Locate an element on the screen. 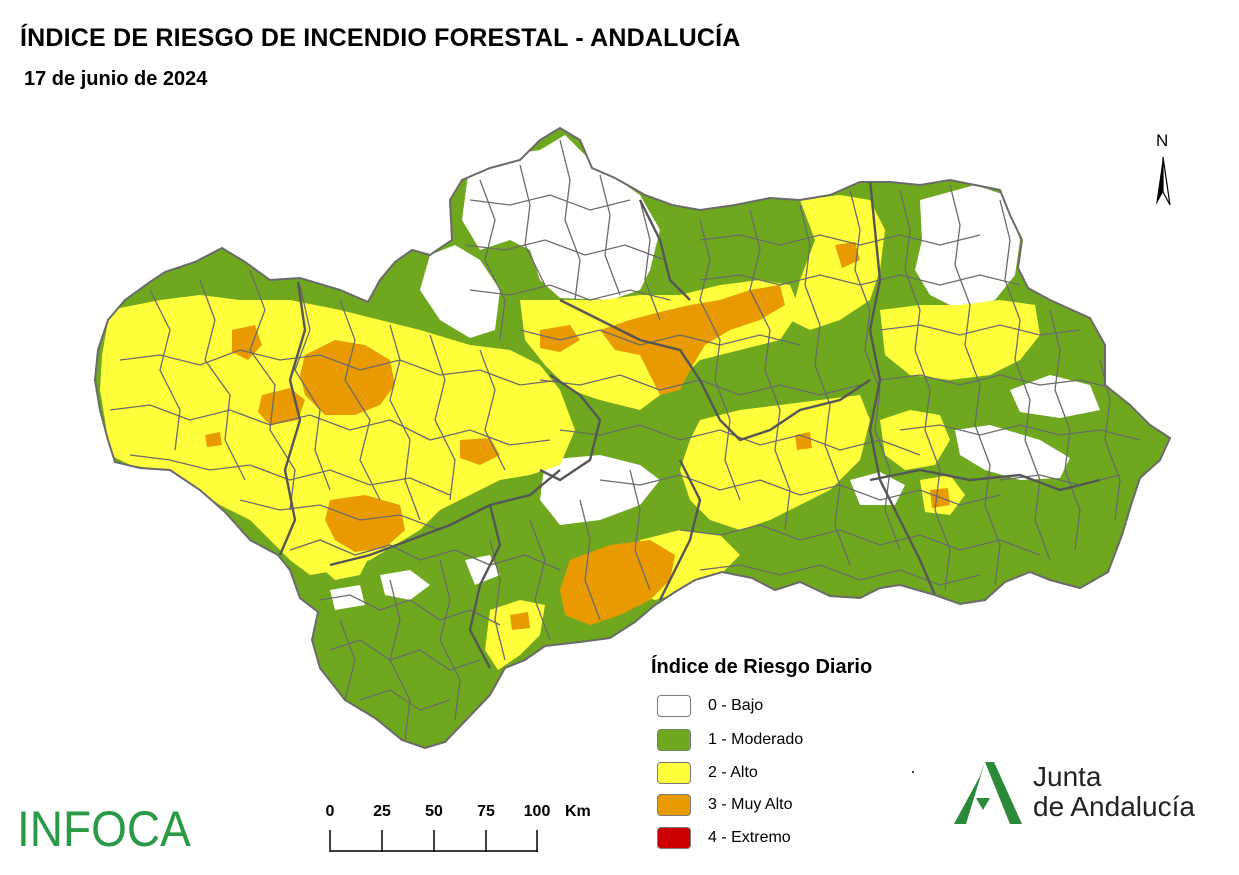  scale-label-0: 0 is located at coordinates (330, 811).